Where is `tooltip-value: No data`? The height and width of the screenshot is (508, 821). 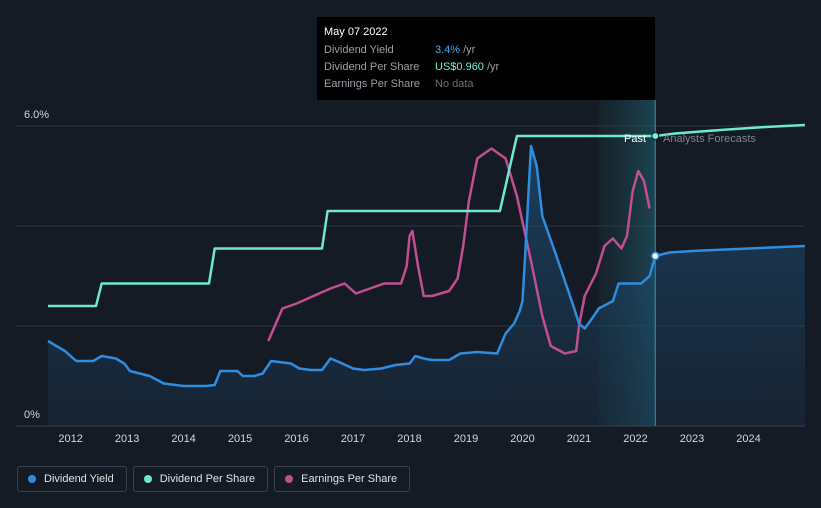 tooltip-value: No data is located at coordinates (454, 84).